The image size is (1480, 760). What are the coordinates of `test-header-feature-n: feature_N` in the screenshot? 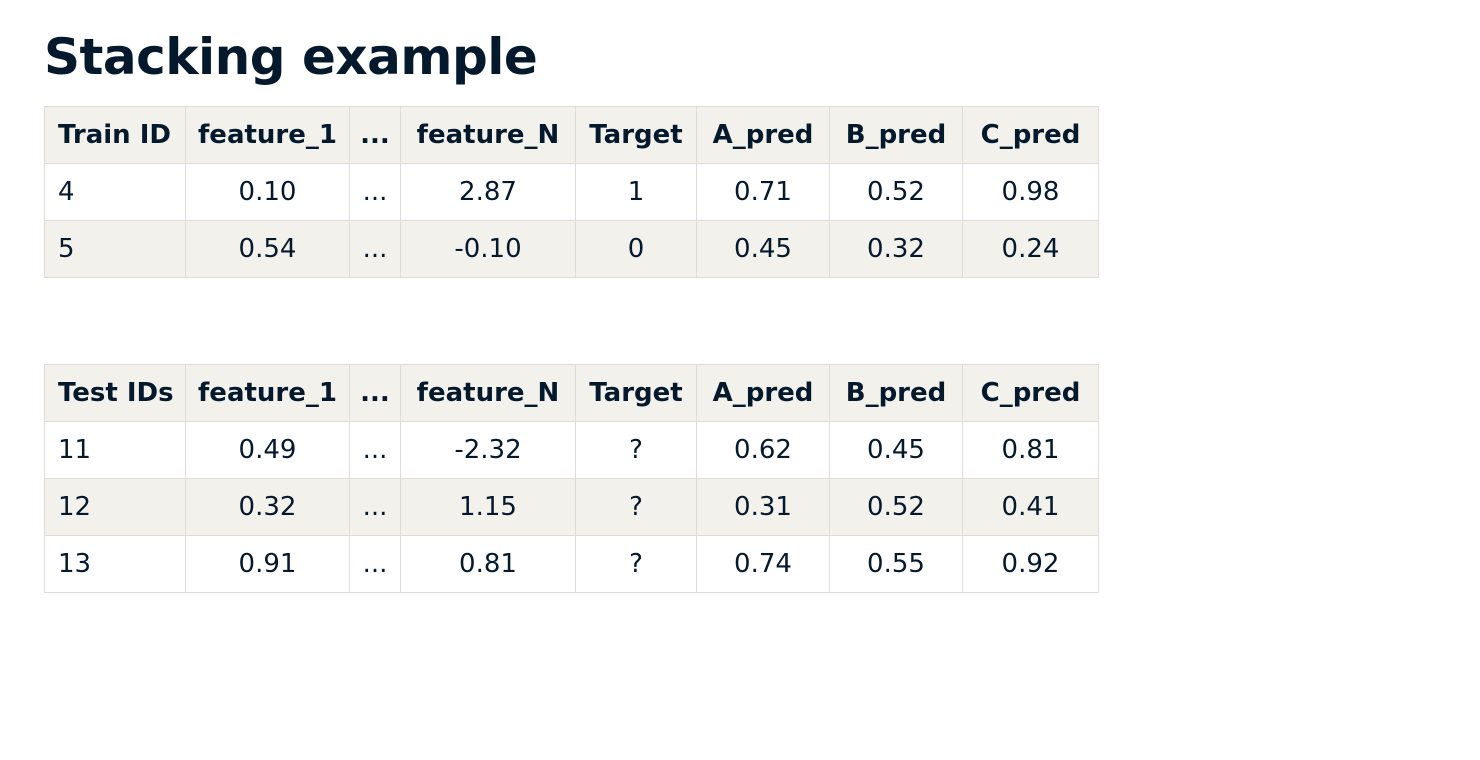 It's located at (488, 393).